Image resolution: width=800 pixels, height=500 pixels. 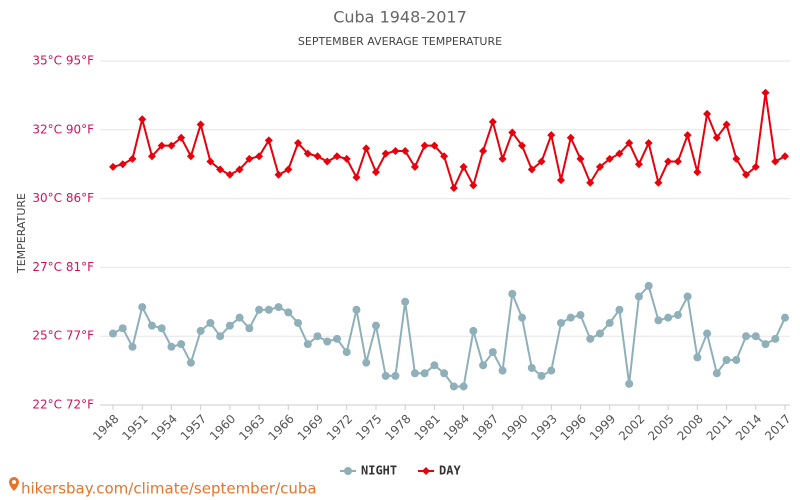 What do you see at coordinates (63, 267) in the screenshot?
I see `y-tick-label: 27°C 81°F` at bounding box center [63, 267].